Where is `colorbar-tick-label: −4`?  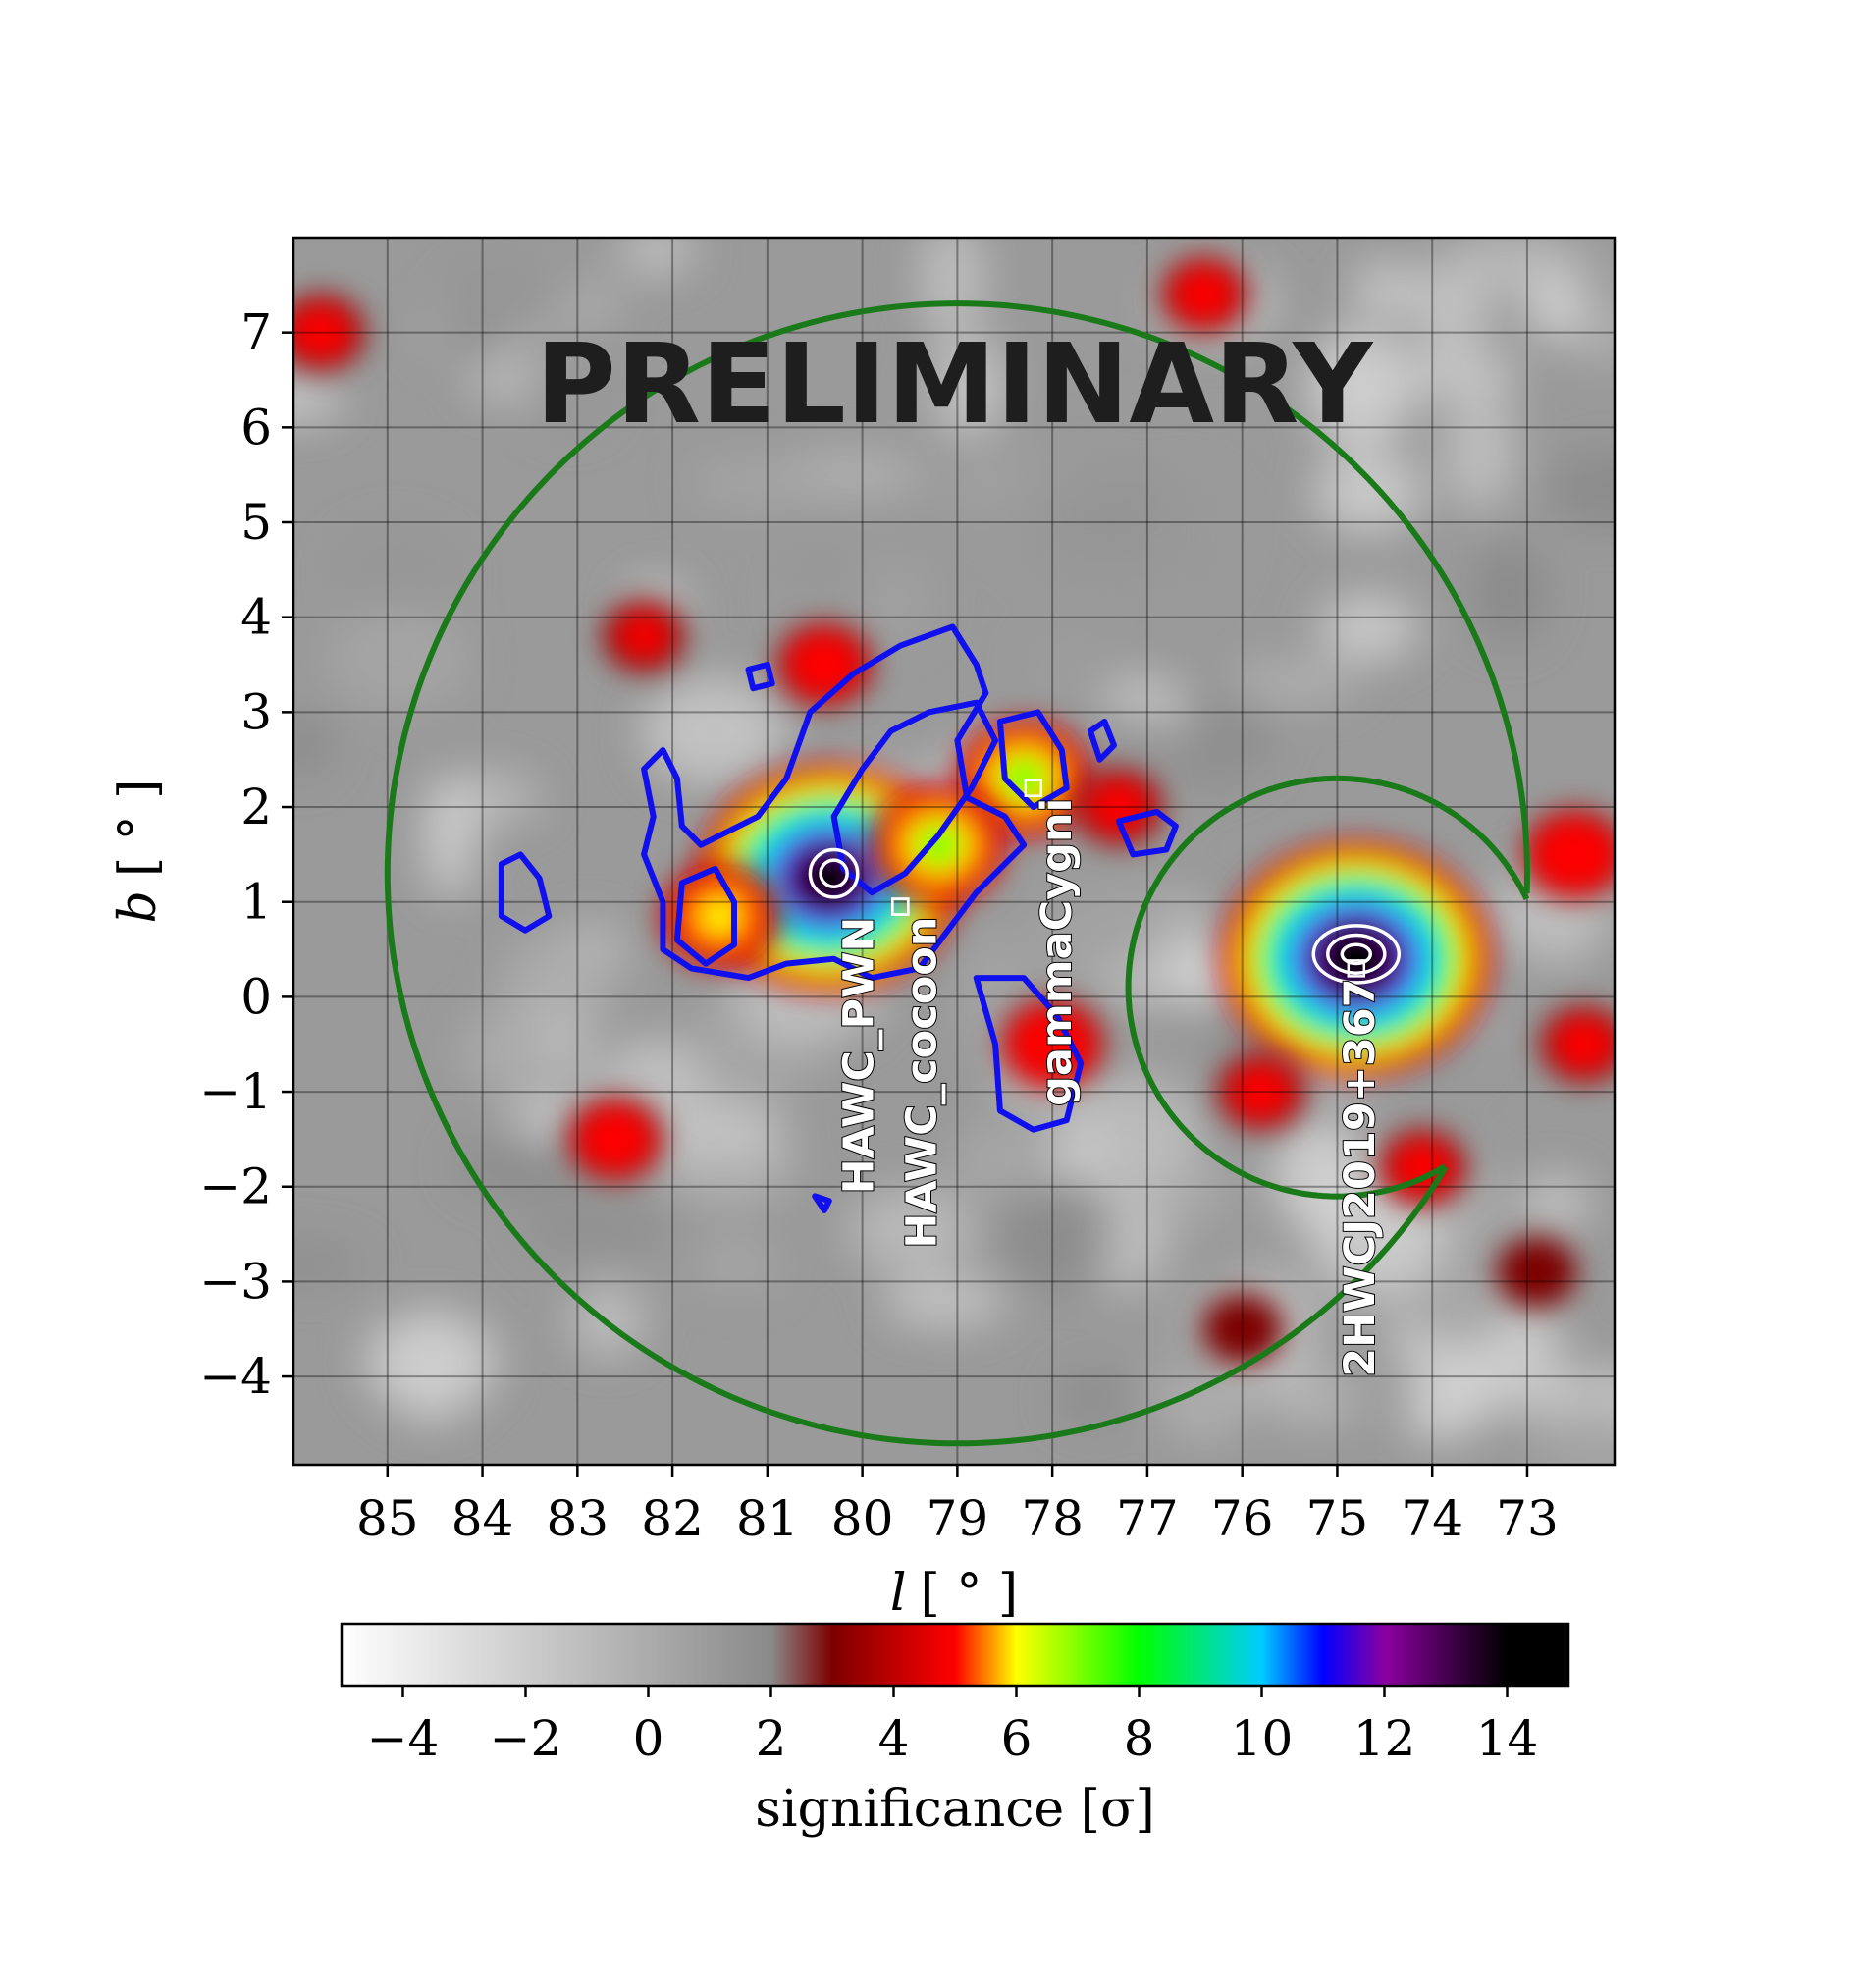
colorbar-tick-label: −4 is located at coordinates (403, 1738).